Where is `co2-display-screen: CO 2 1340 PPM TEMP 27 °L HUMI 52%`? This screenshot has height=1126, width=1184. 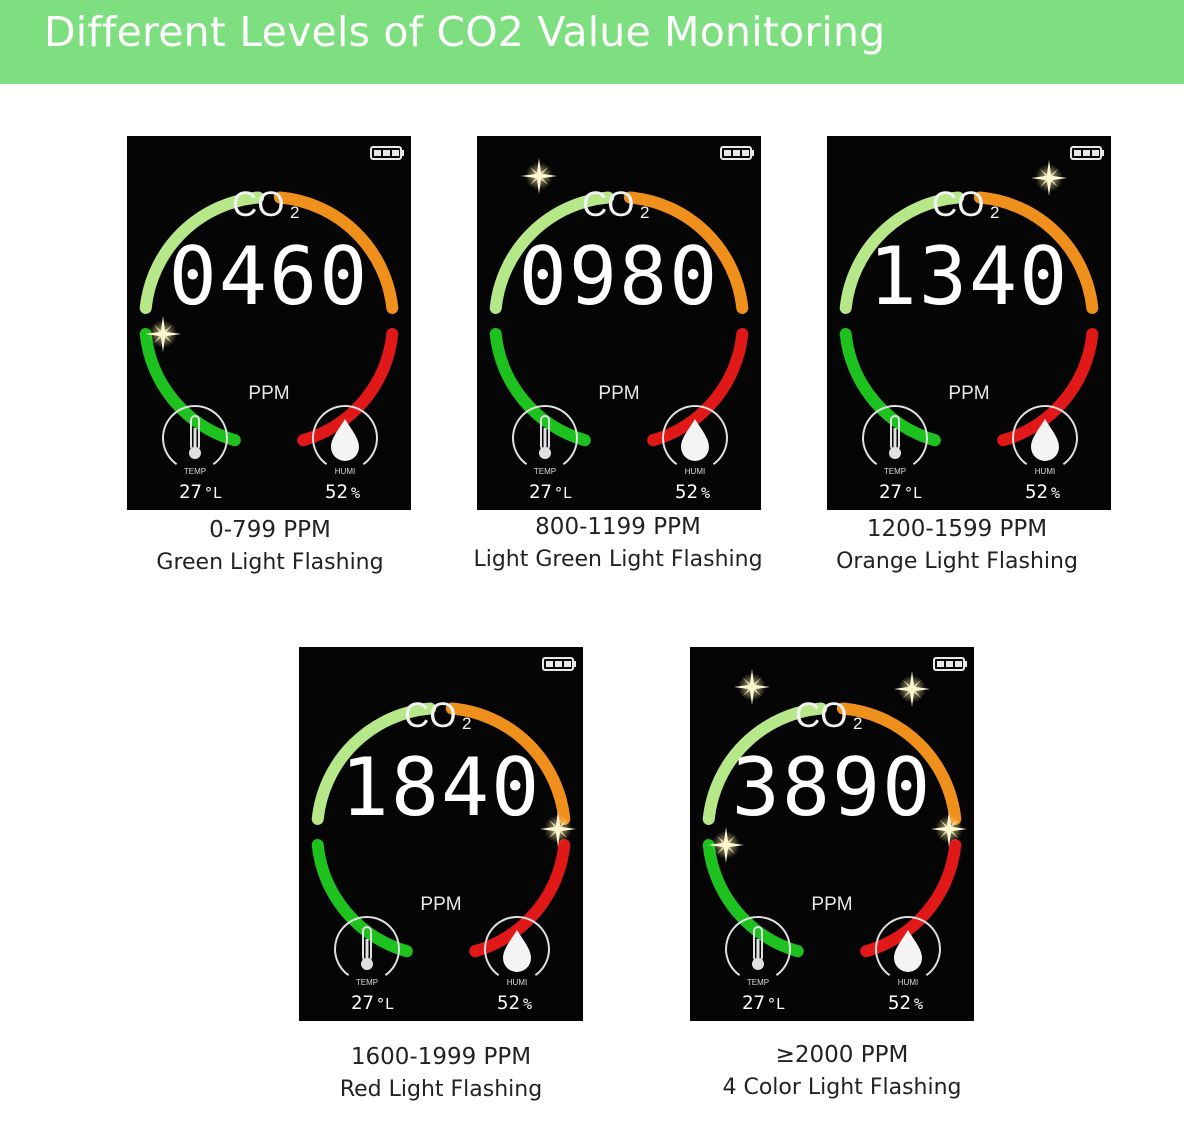 co2-display-screen: CO 2 1340 PPM TEMP 27 °L HUMI 52% is located at coordinates (971, 324).